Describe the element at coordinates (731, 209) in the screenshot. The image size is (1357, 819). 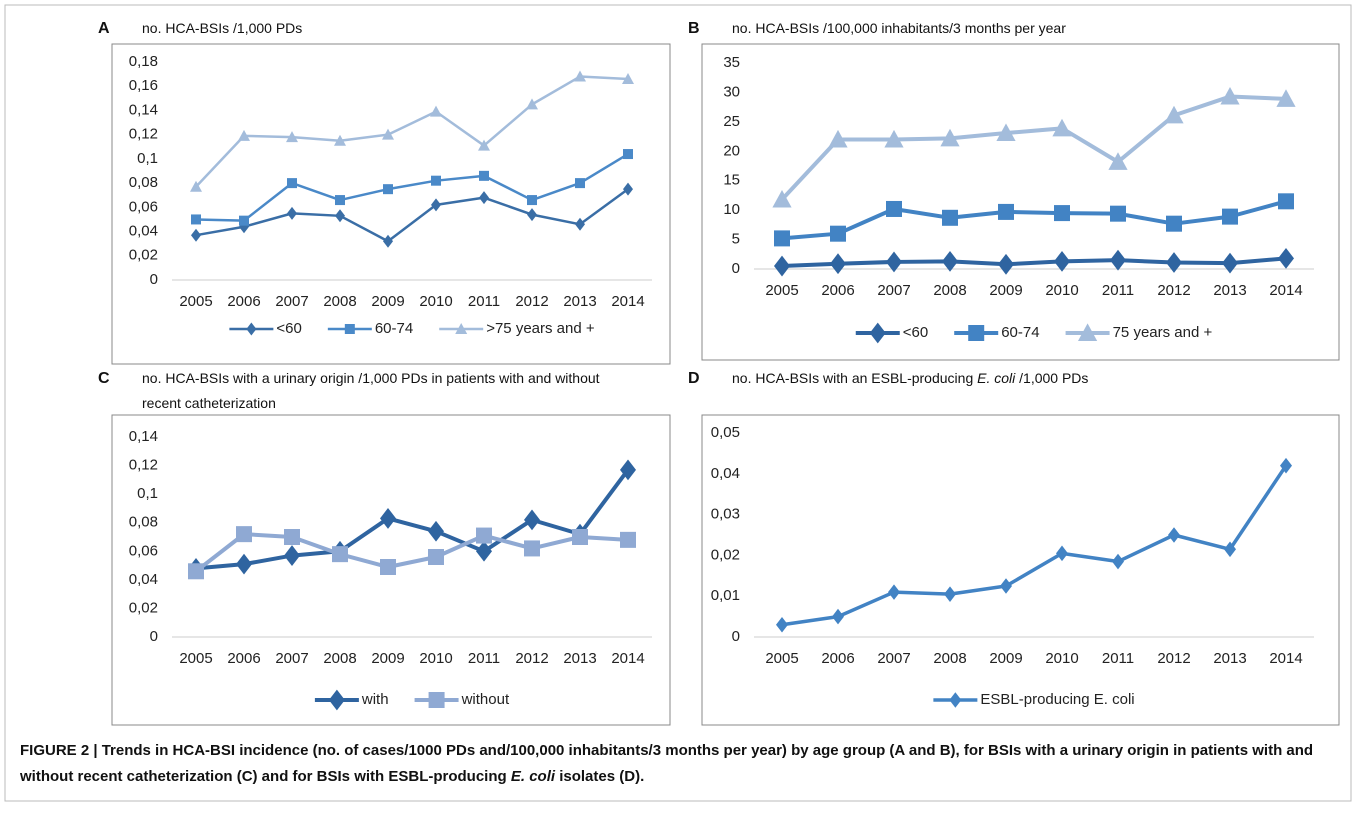
I see `y-tick-label: 10` at that location.